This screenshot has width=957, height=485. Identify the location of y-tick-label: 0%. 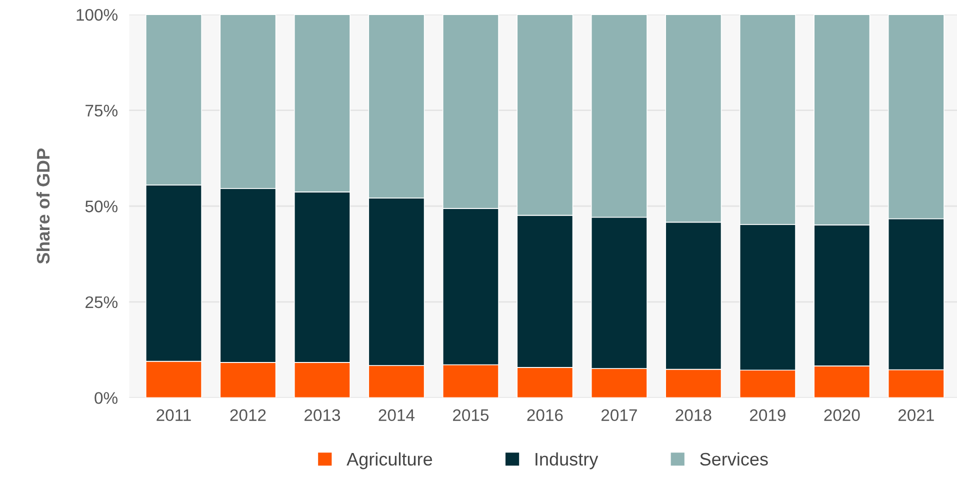
(106, 398).